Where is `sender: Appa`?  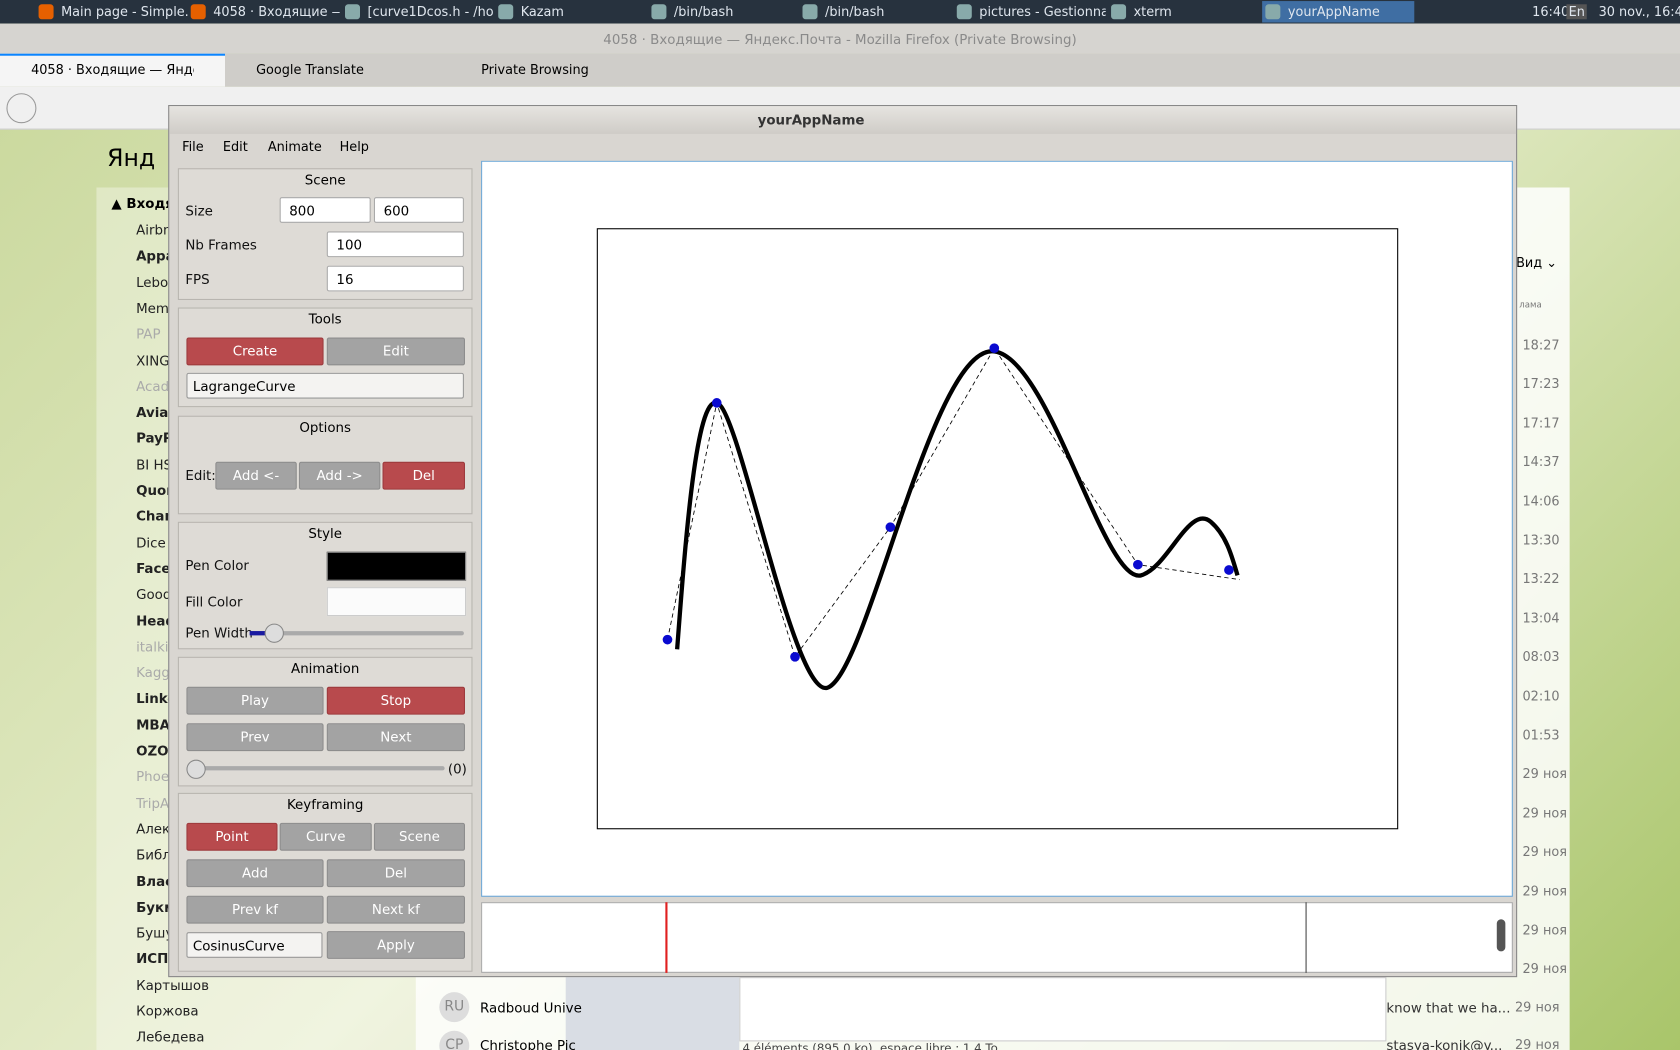
sender: Appa is located at coordinates (155, 255).